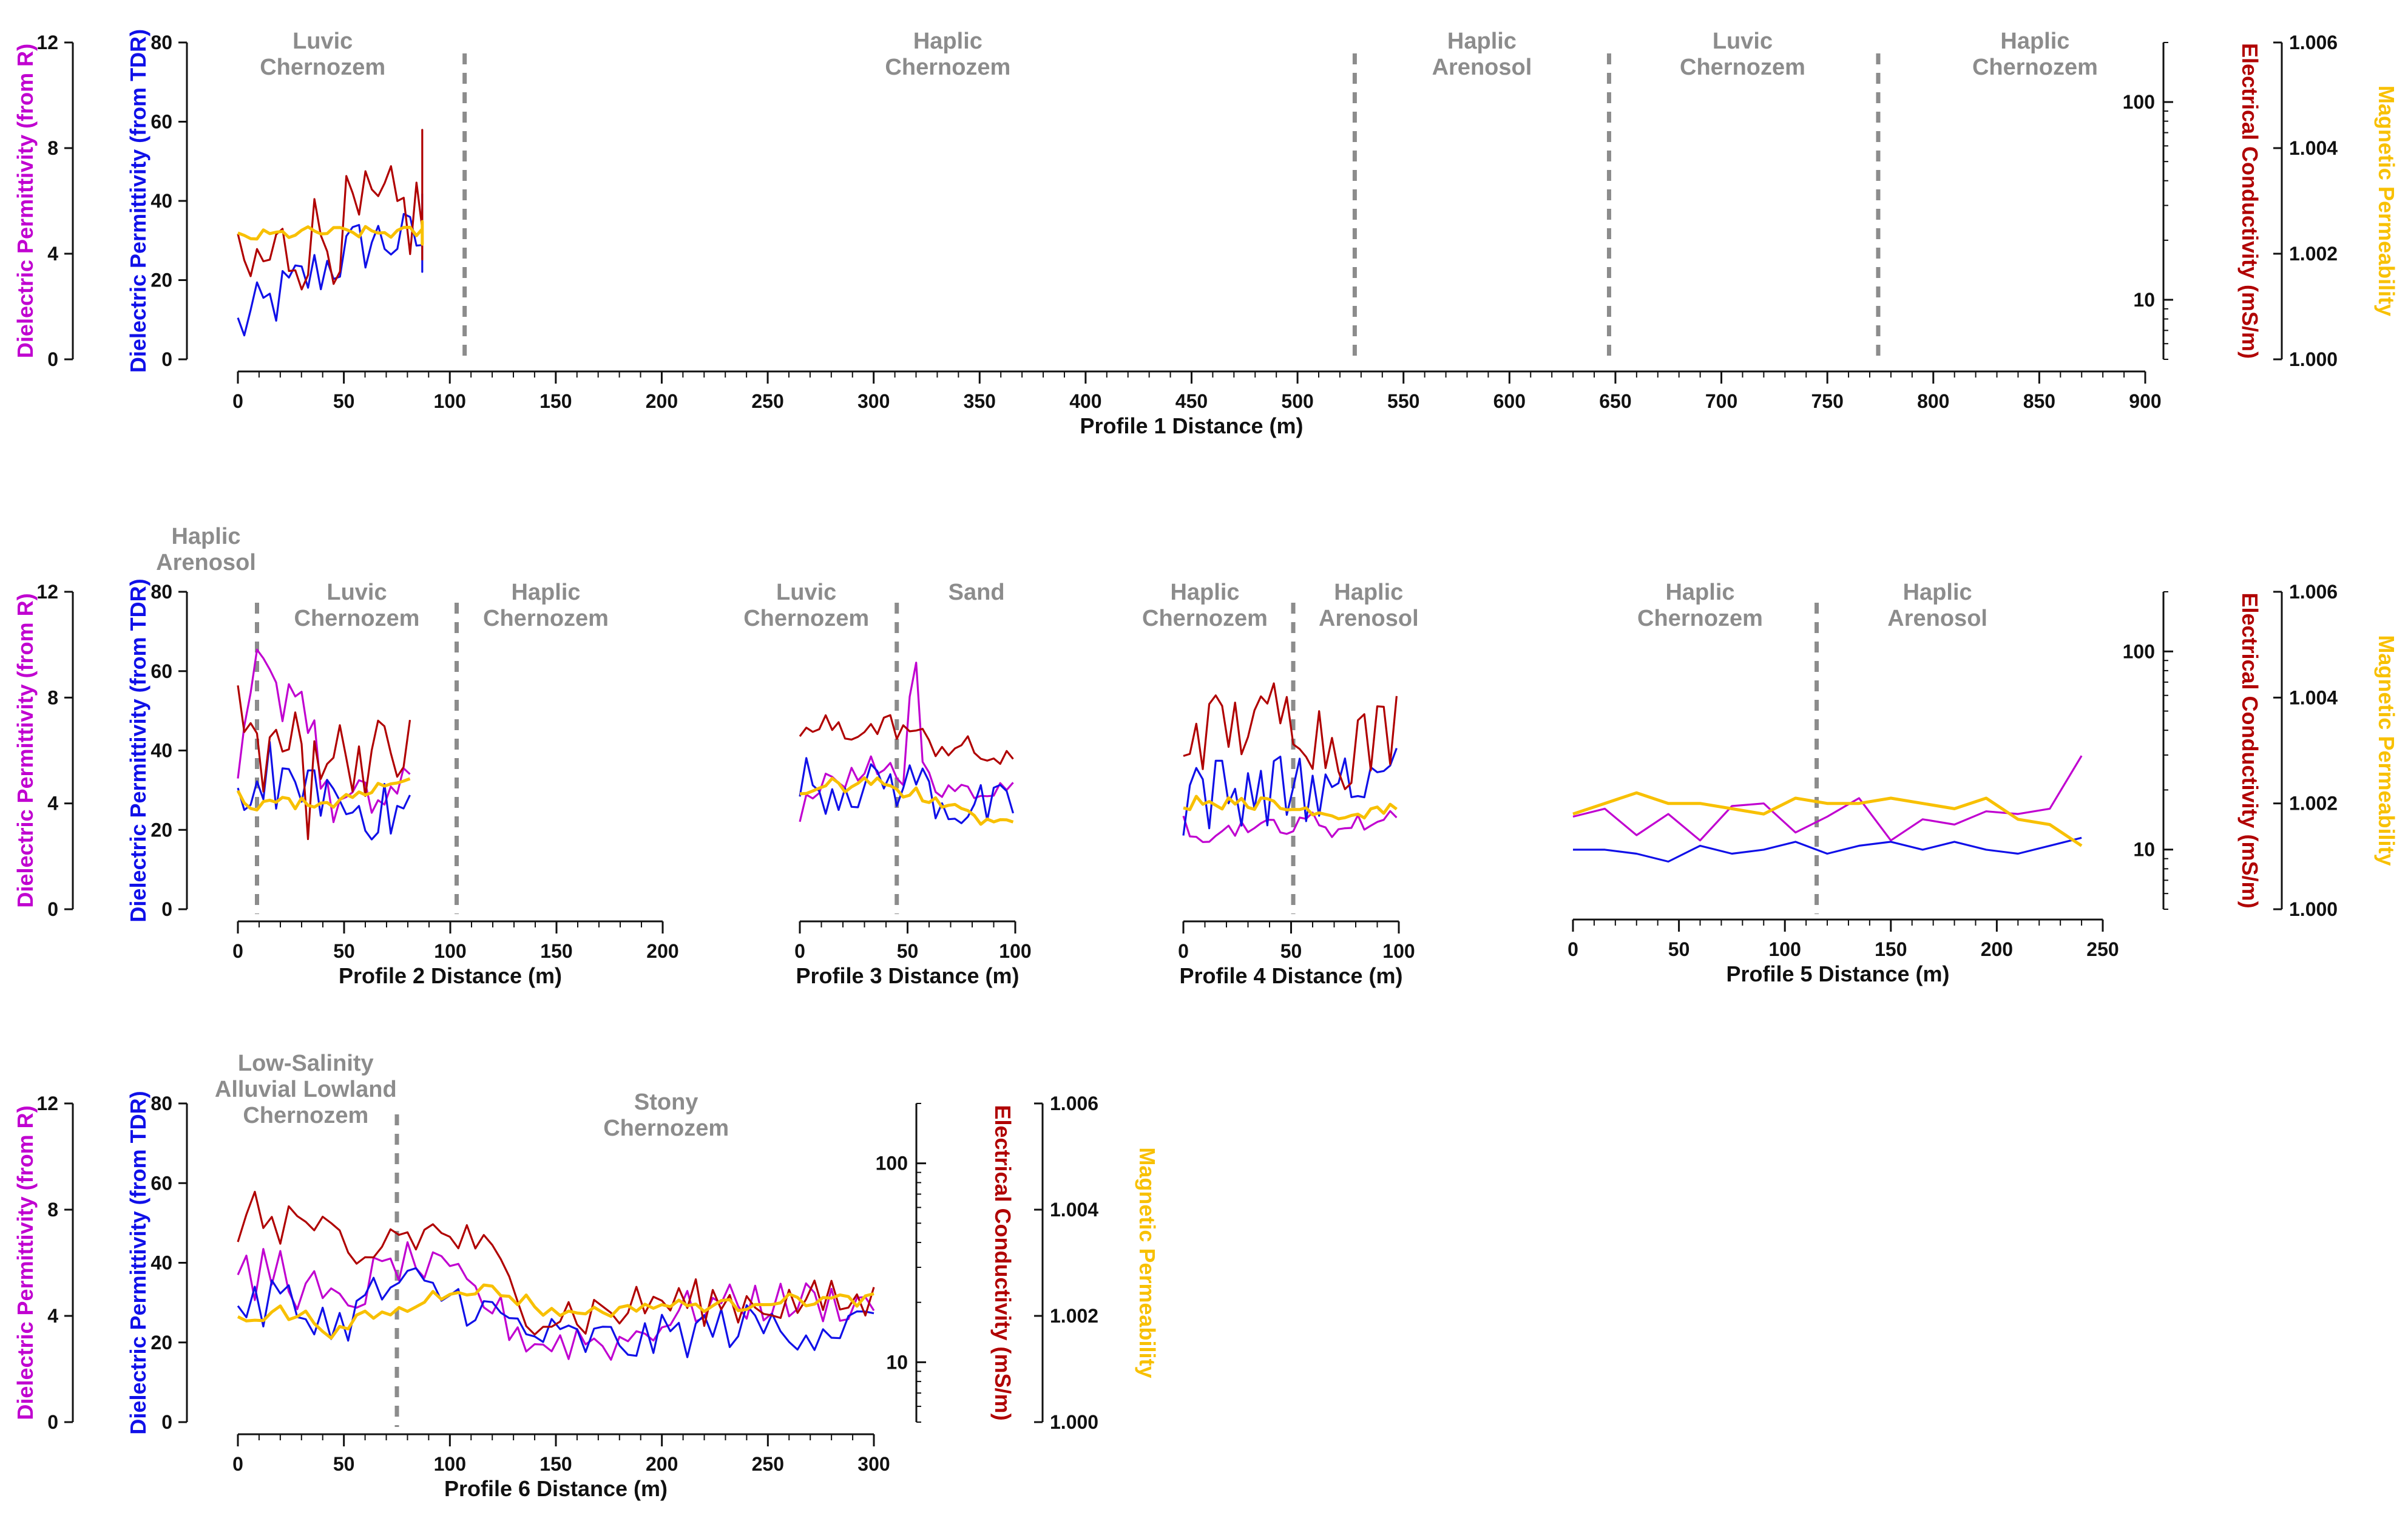 The image size is (2408, 1535). Describe the element at coordinates (892, 1163) in the screenshot. I see `y-axis-ec-tick-label: 100` at that location.